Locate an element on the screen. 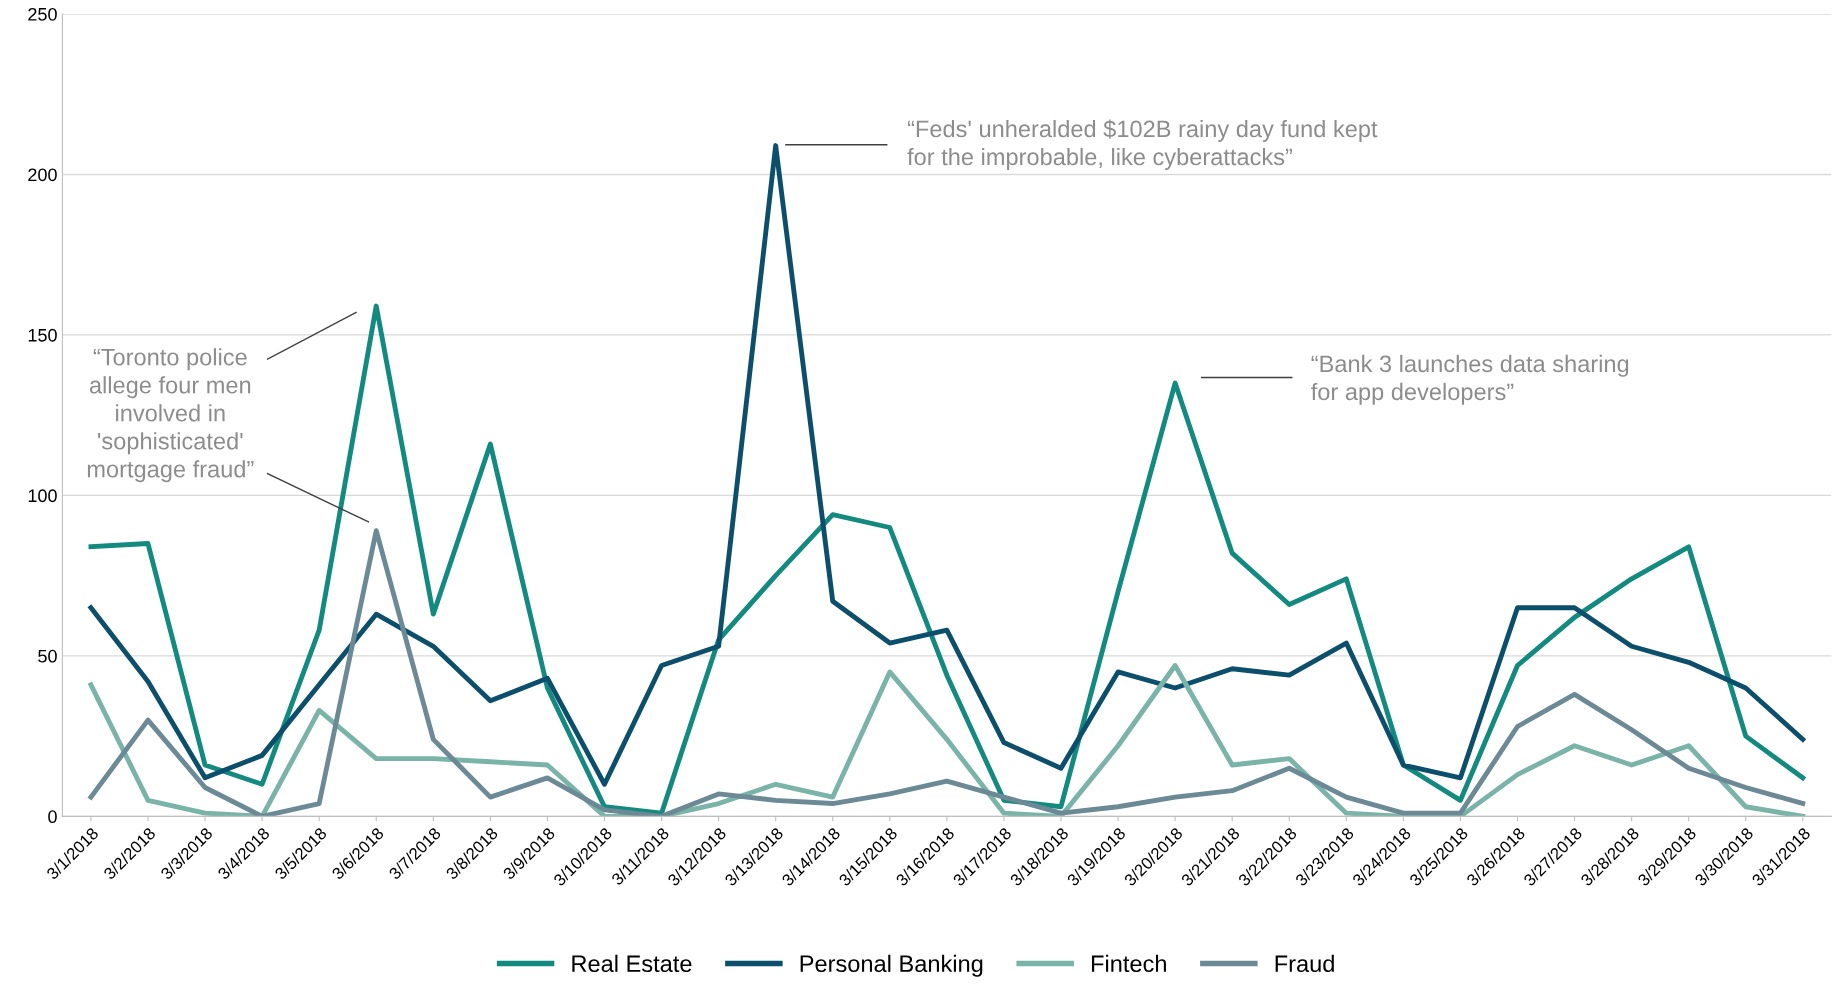  y-tick-label: 100 is located at coordinates (42, 496).